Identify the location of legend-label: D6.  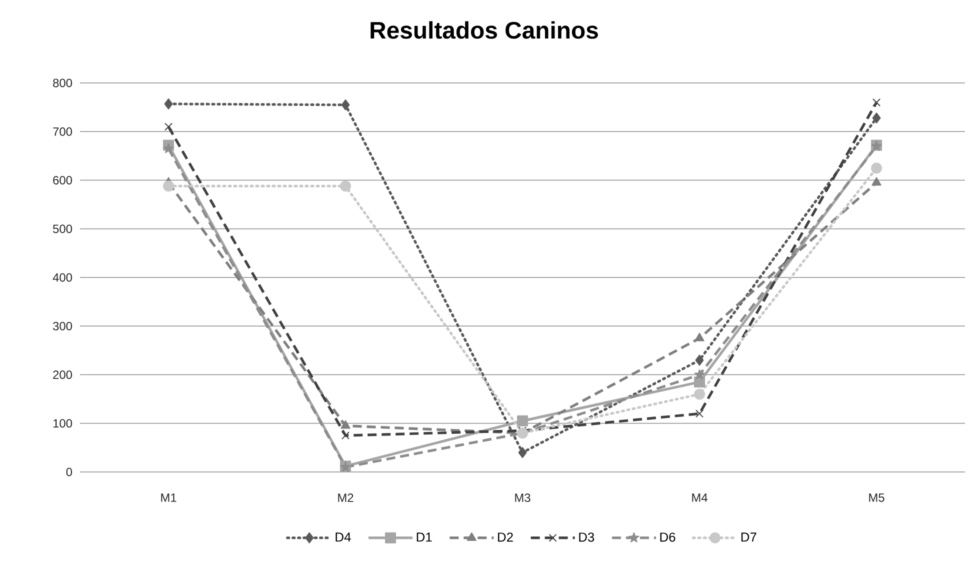
(668, 537).